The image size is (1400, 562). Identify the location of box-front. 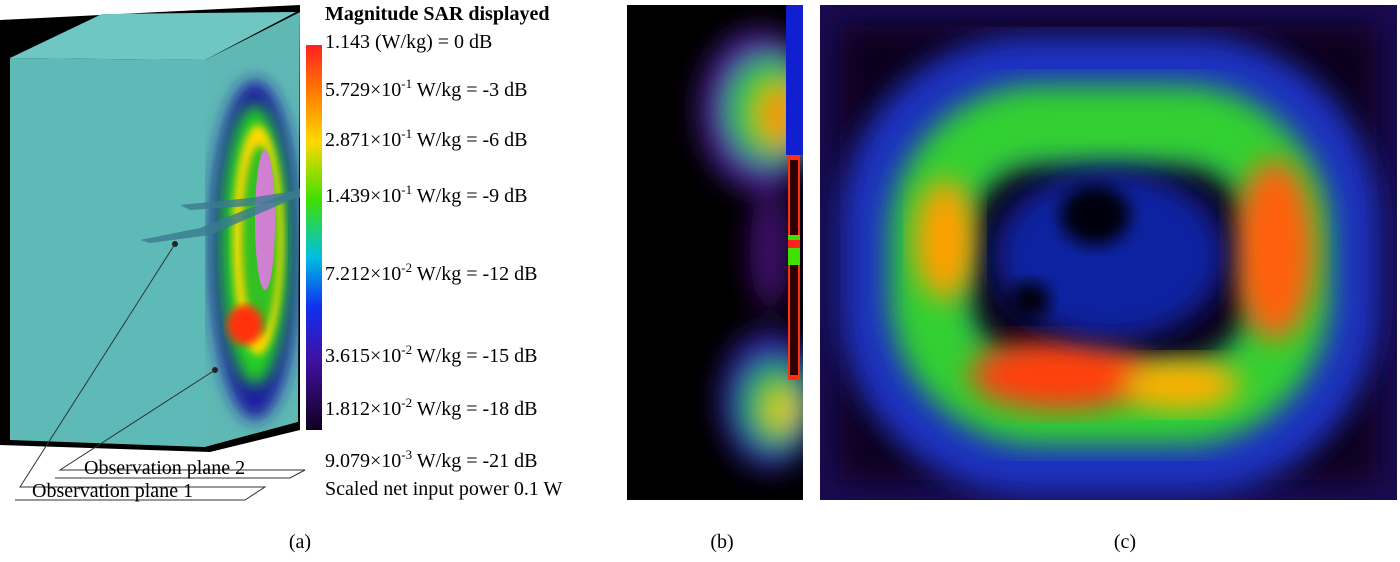
(107, 252).